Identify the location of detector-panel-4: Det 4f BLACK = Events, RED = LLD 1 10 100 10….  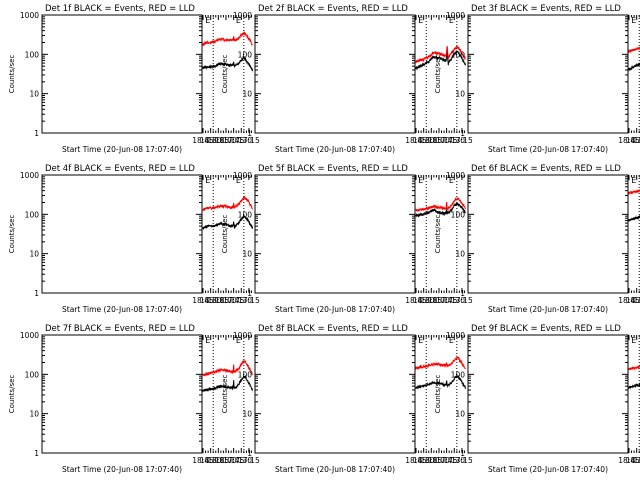
(134, 239).